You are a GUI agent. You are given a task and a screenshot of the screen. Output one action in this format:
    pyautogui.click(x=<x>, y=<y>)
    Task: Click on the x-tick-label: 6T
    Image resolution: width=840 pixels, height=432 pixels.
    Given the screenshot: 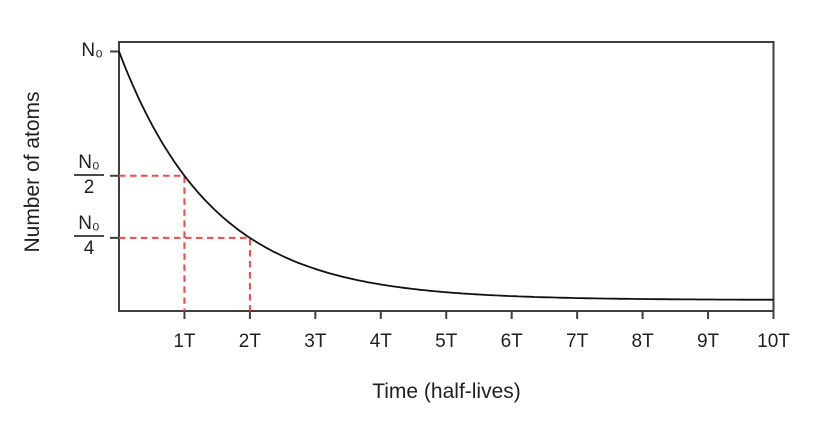 What is the action you would take?
    pyautogui.click(x=511, y=341)
    